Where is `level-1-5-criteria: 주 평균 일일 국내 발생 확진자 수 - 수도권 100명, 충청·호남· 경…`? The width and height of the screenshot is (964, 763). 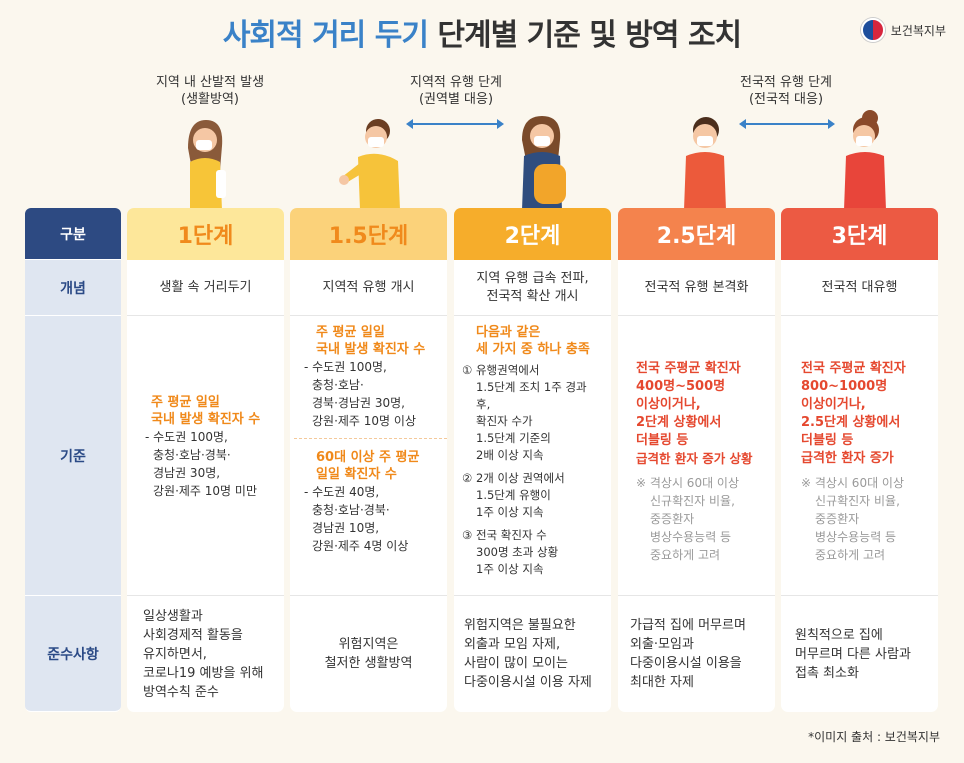
level-1-5-criteria: 주 평균 일일 국내 발생 확진자 수 - 수도권 100명, 충청·호남· 경… is located at coordinates (368, 456).